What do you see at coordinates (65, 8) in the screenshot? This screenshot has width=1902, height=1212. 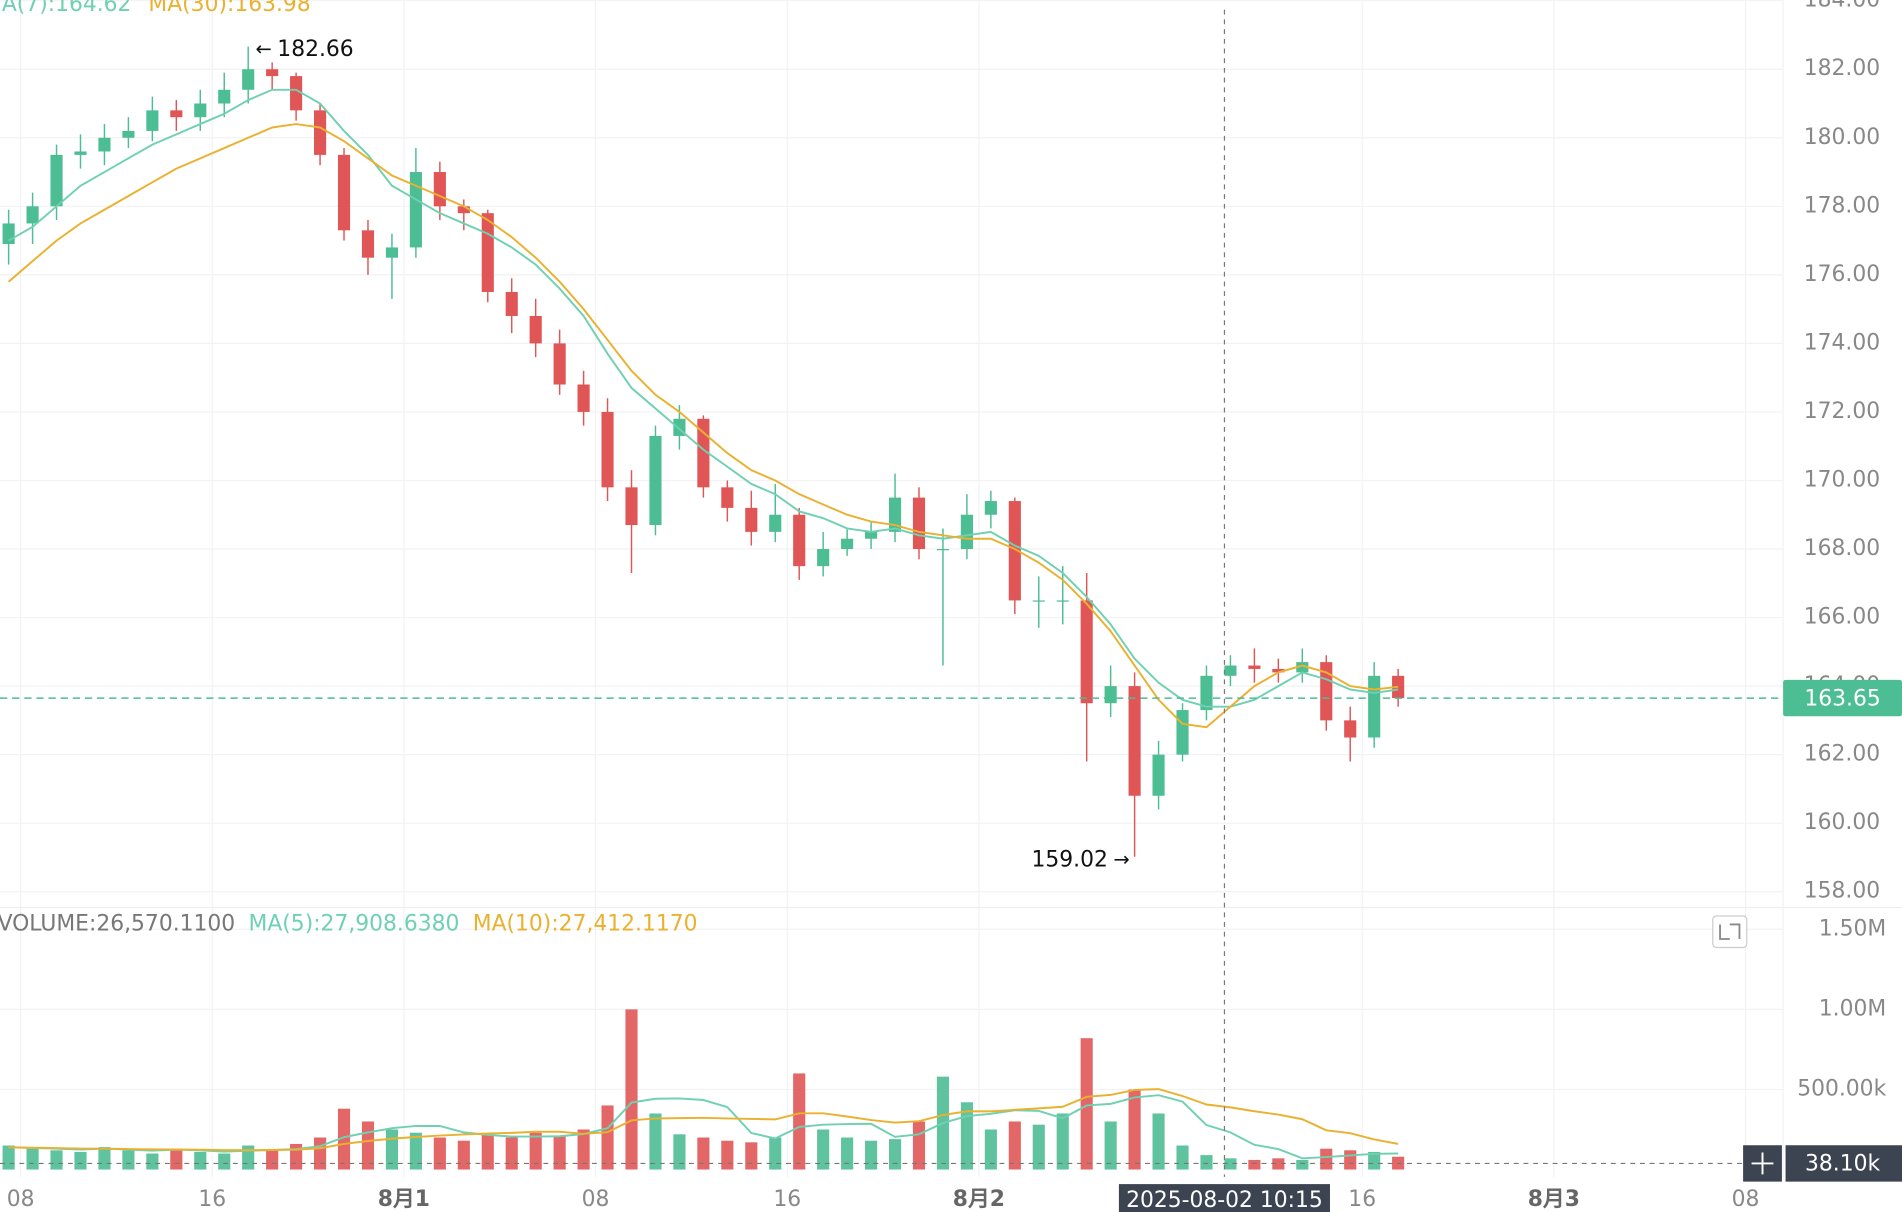 I see `legend-entry: MA(7):164.62` at bounding box center [65, 8].